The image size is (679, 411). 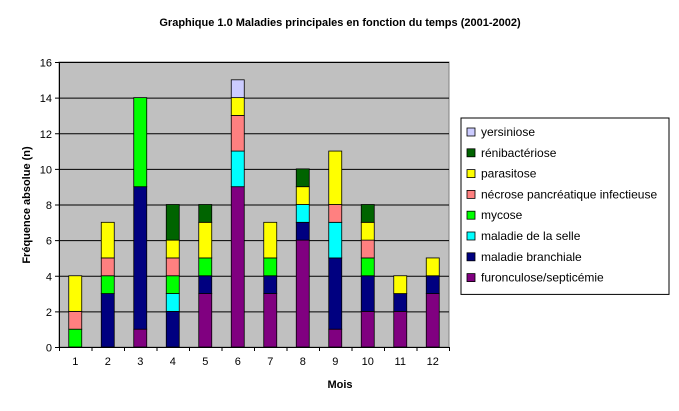 I want to click on x-tick-label: 5, so click(x=205, y=362).